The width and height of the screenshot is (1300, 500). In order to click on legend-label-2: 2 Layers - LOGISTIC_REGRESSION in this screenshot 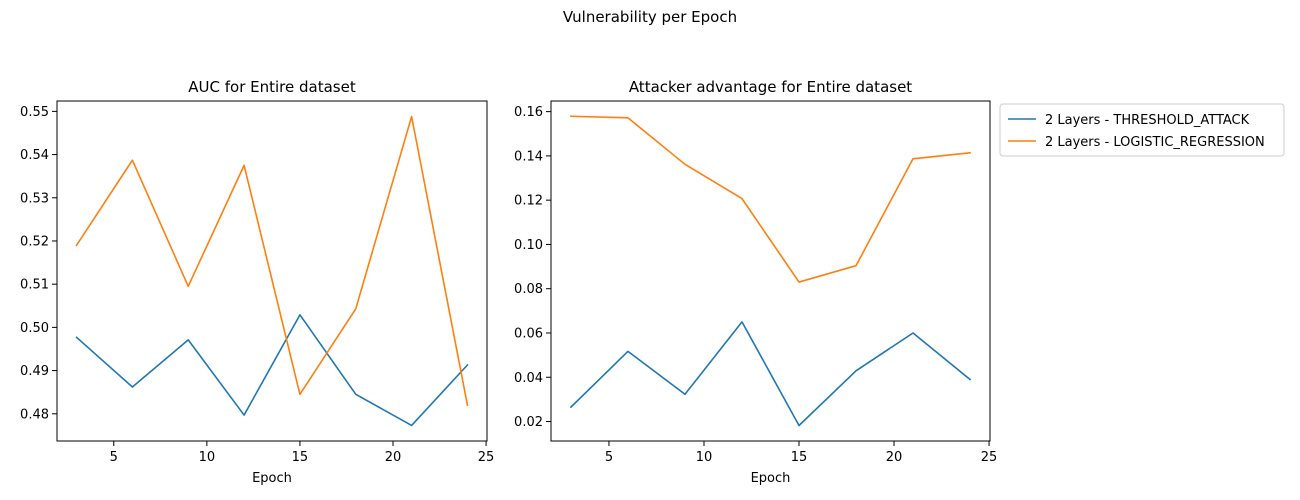, I will do `click(1155, 142)`.